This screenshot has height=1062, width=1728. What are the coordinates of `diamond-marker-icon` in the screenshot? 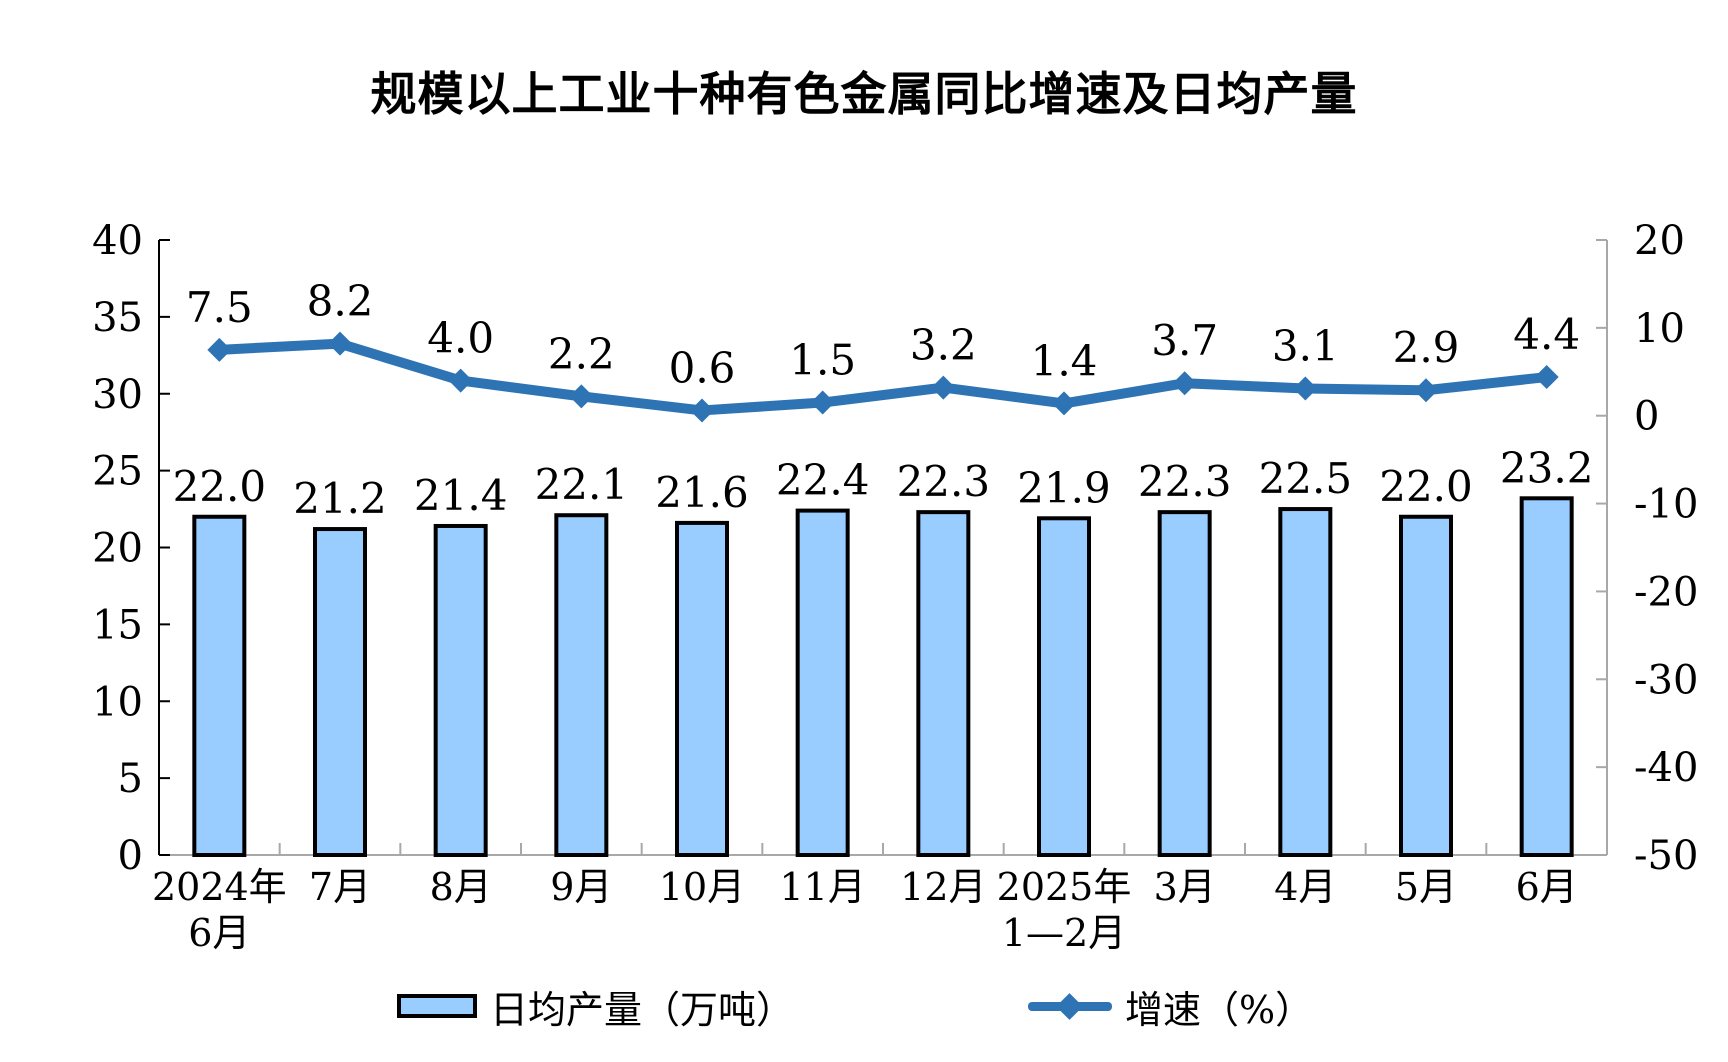 It's located at (1069, 1006).